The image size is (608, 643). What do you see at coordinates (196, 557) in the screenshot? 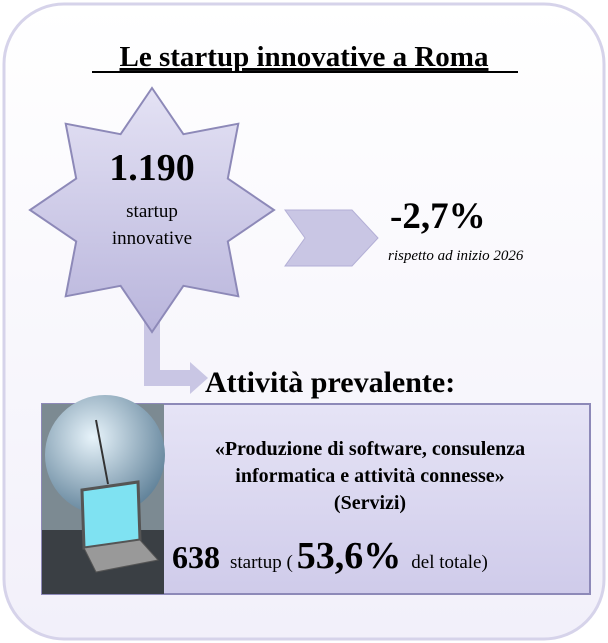
I see `count: 638` at bounding box center [196, 557].